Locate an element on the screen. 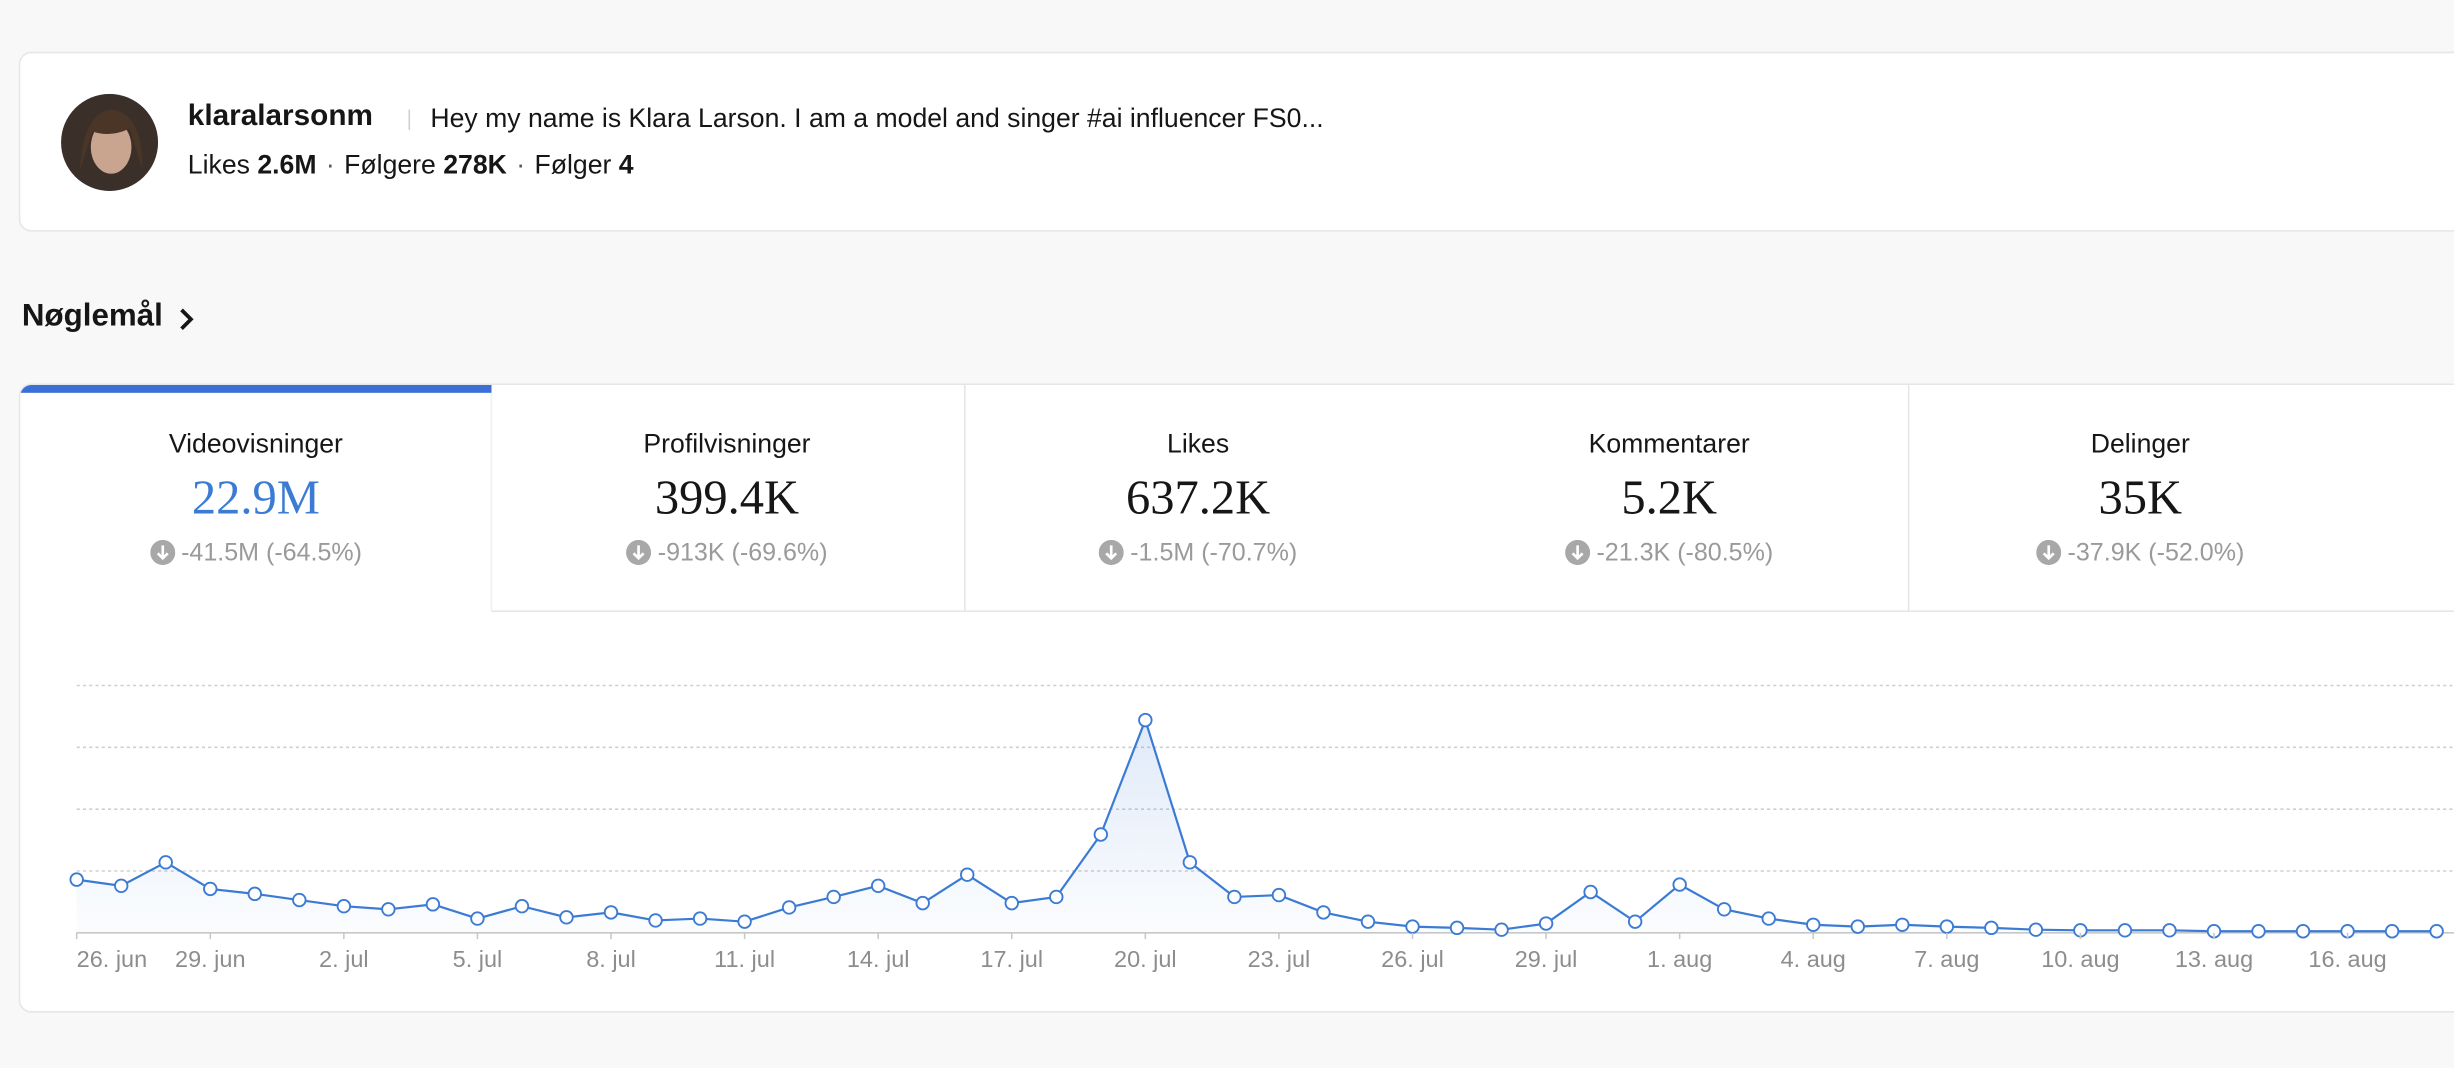  metric-tab: Likes 637.2K -1.5M (-70.7%) is located at coordinates (1198, 498).